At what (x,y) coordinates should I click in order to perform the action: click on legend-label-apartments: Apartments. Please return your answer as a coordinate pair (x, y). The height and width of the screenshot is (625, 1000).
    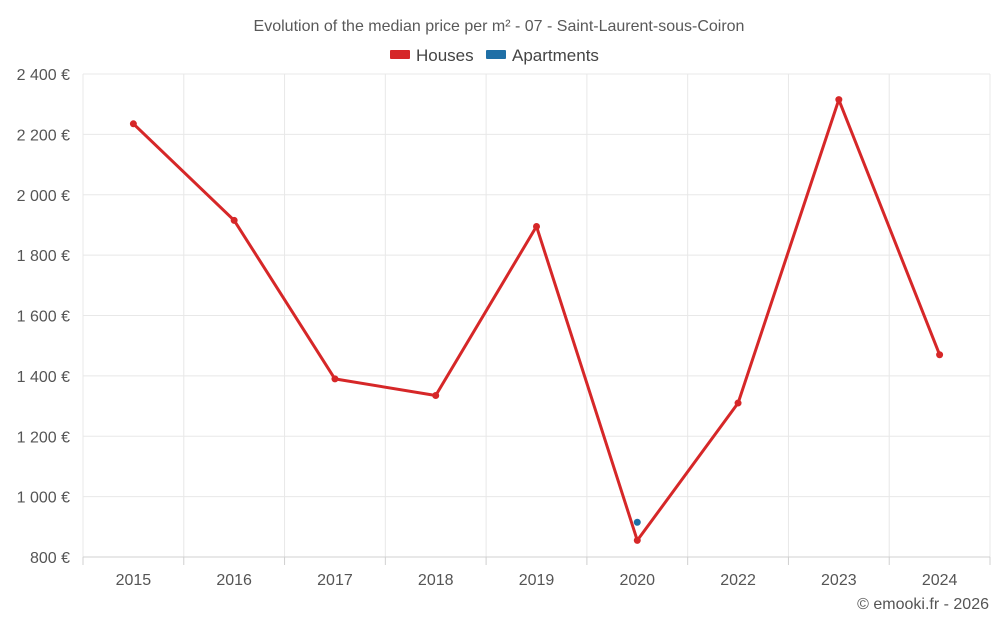
    Looking at the image, I should click on (555, 55).